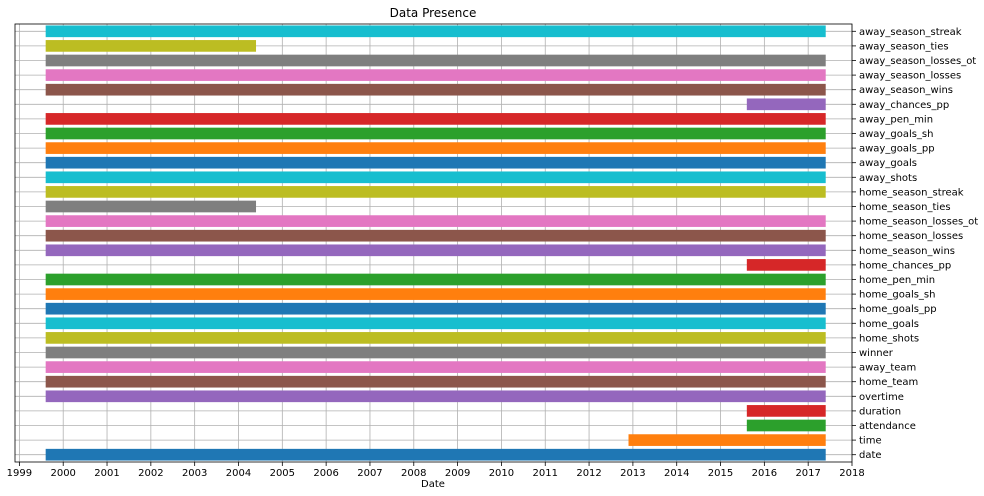 This screenshot has width=984, height=496. What do you see at coordinates (786, 265) in the screenshot?
I see `bar-home-chances-pp` at bounding box center [786, 265].